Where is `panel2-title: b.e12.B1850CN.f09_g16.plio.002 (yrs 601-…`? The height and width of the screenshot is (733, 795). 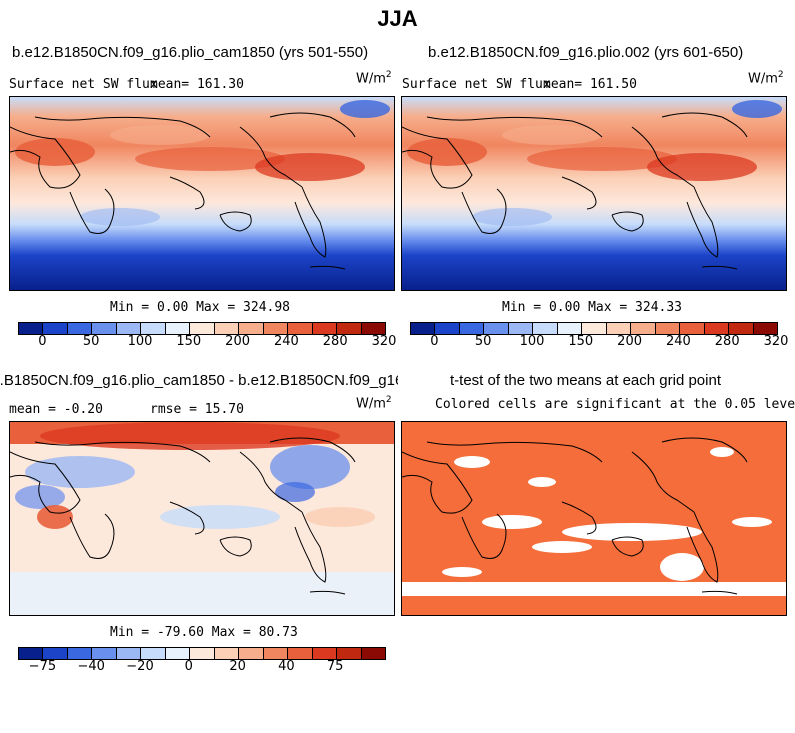
panel2-title: b.e12.B1850CN.f09_g16.plio.002 (yrs 601-… is located at coordinates (586, 52).